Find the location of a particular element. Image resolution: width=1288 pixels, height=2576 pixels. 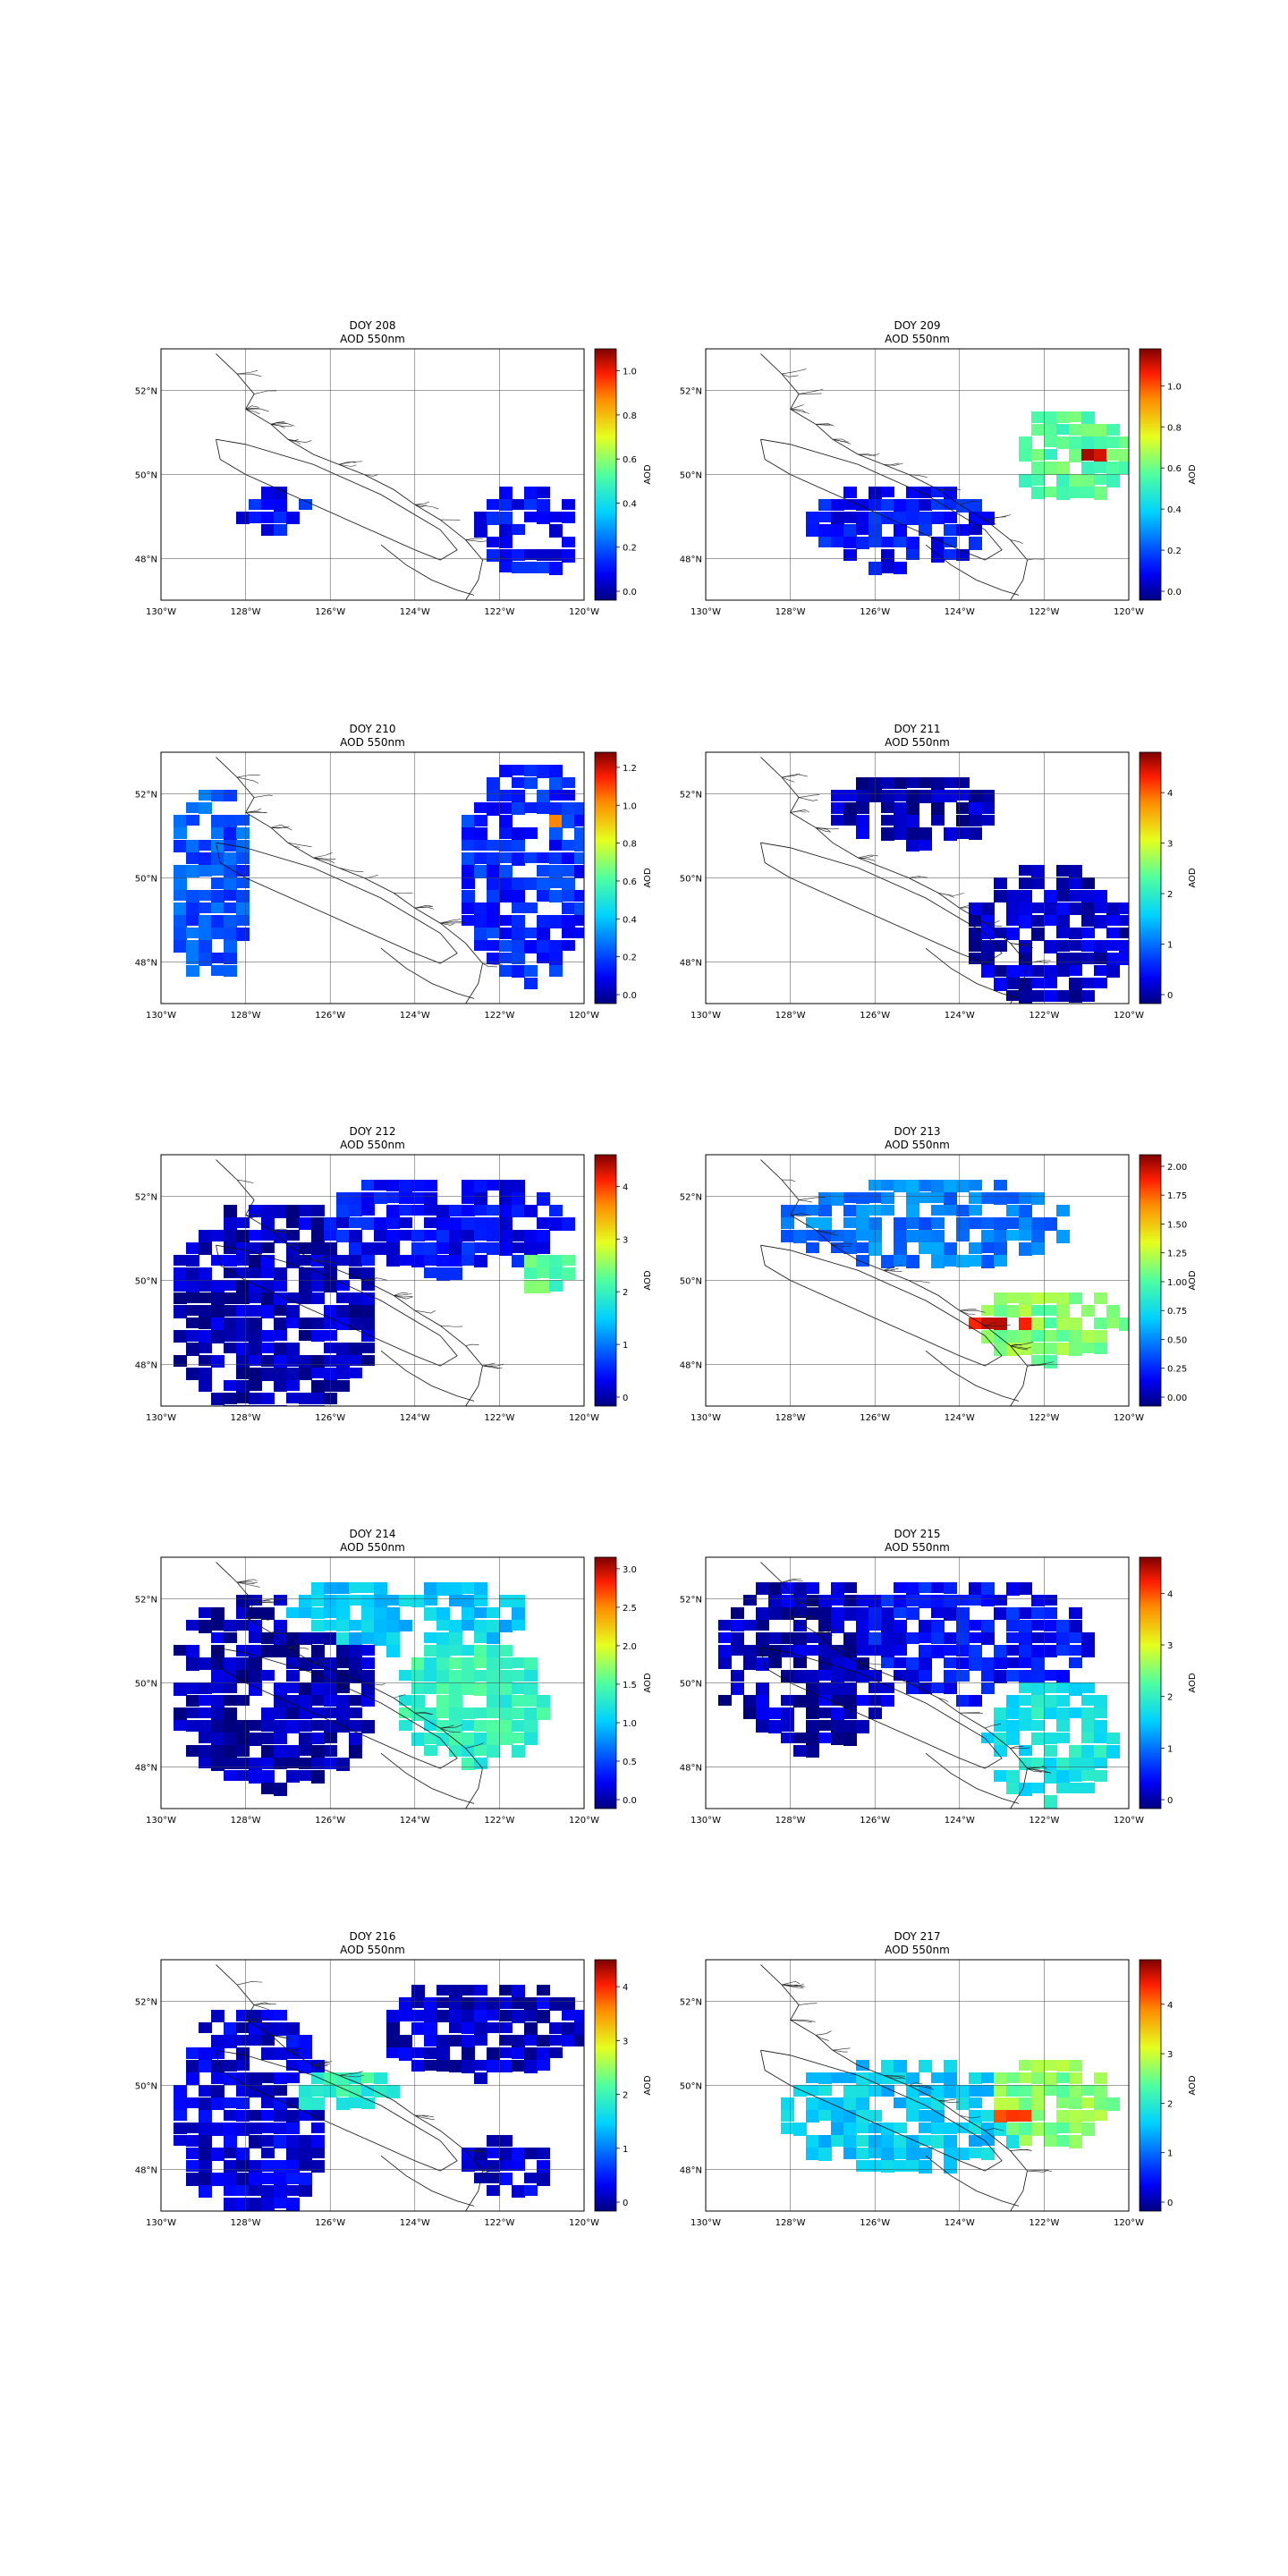

colorbar-tick-label: 1.25 is located at coordinates (1177, 1254).